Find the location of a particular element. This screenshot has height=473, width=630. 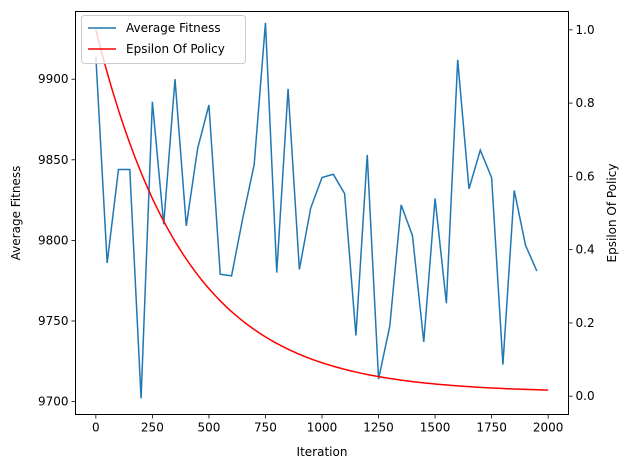

y-left-axis-ticks: 9700 9750 9800 9850 9900 is located at coordinates (57, 240).